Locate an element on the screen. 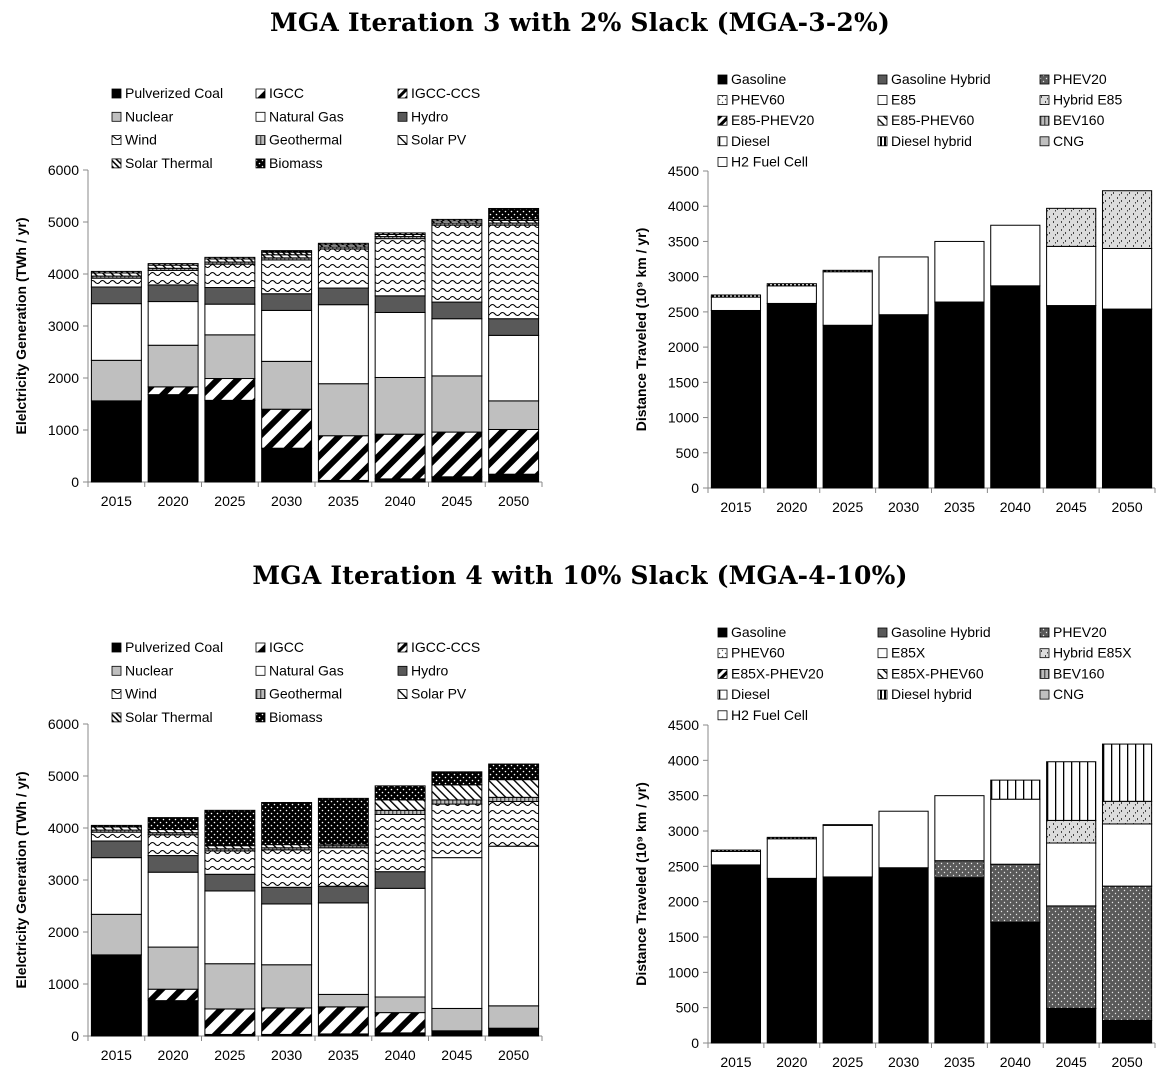 The height and width of the screenshot is (1074, 1160). y-axis-title: Distance Traveled (10⁹ km / yr) is located at coordinates (641, 884).